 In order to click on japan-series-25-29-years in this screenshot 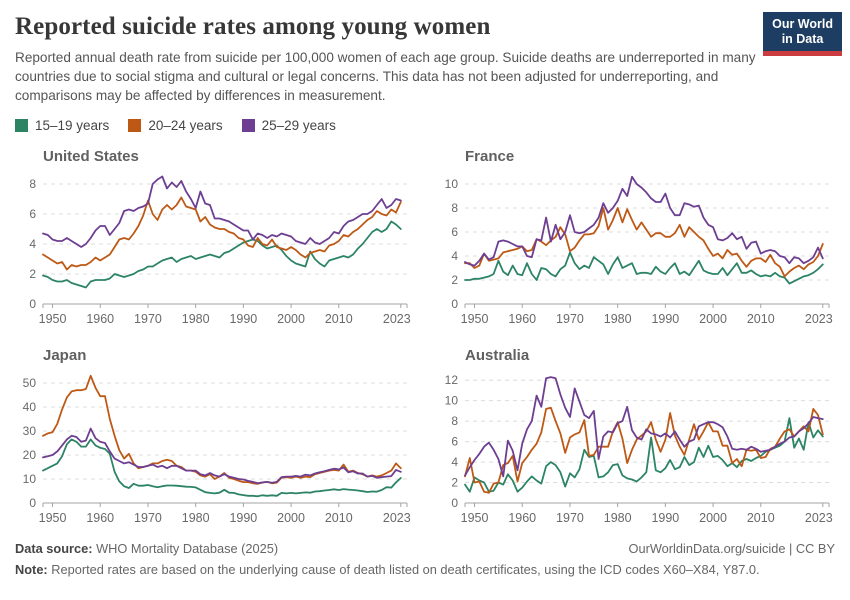, I will do `click(222, 456)`.